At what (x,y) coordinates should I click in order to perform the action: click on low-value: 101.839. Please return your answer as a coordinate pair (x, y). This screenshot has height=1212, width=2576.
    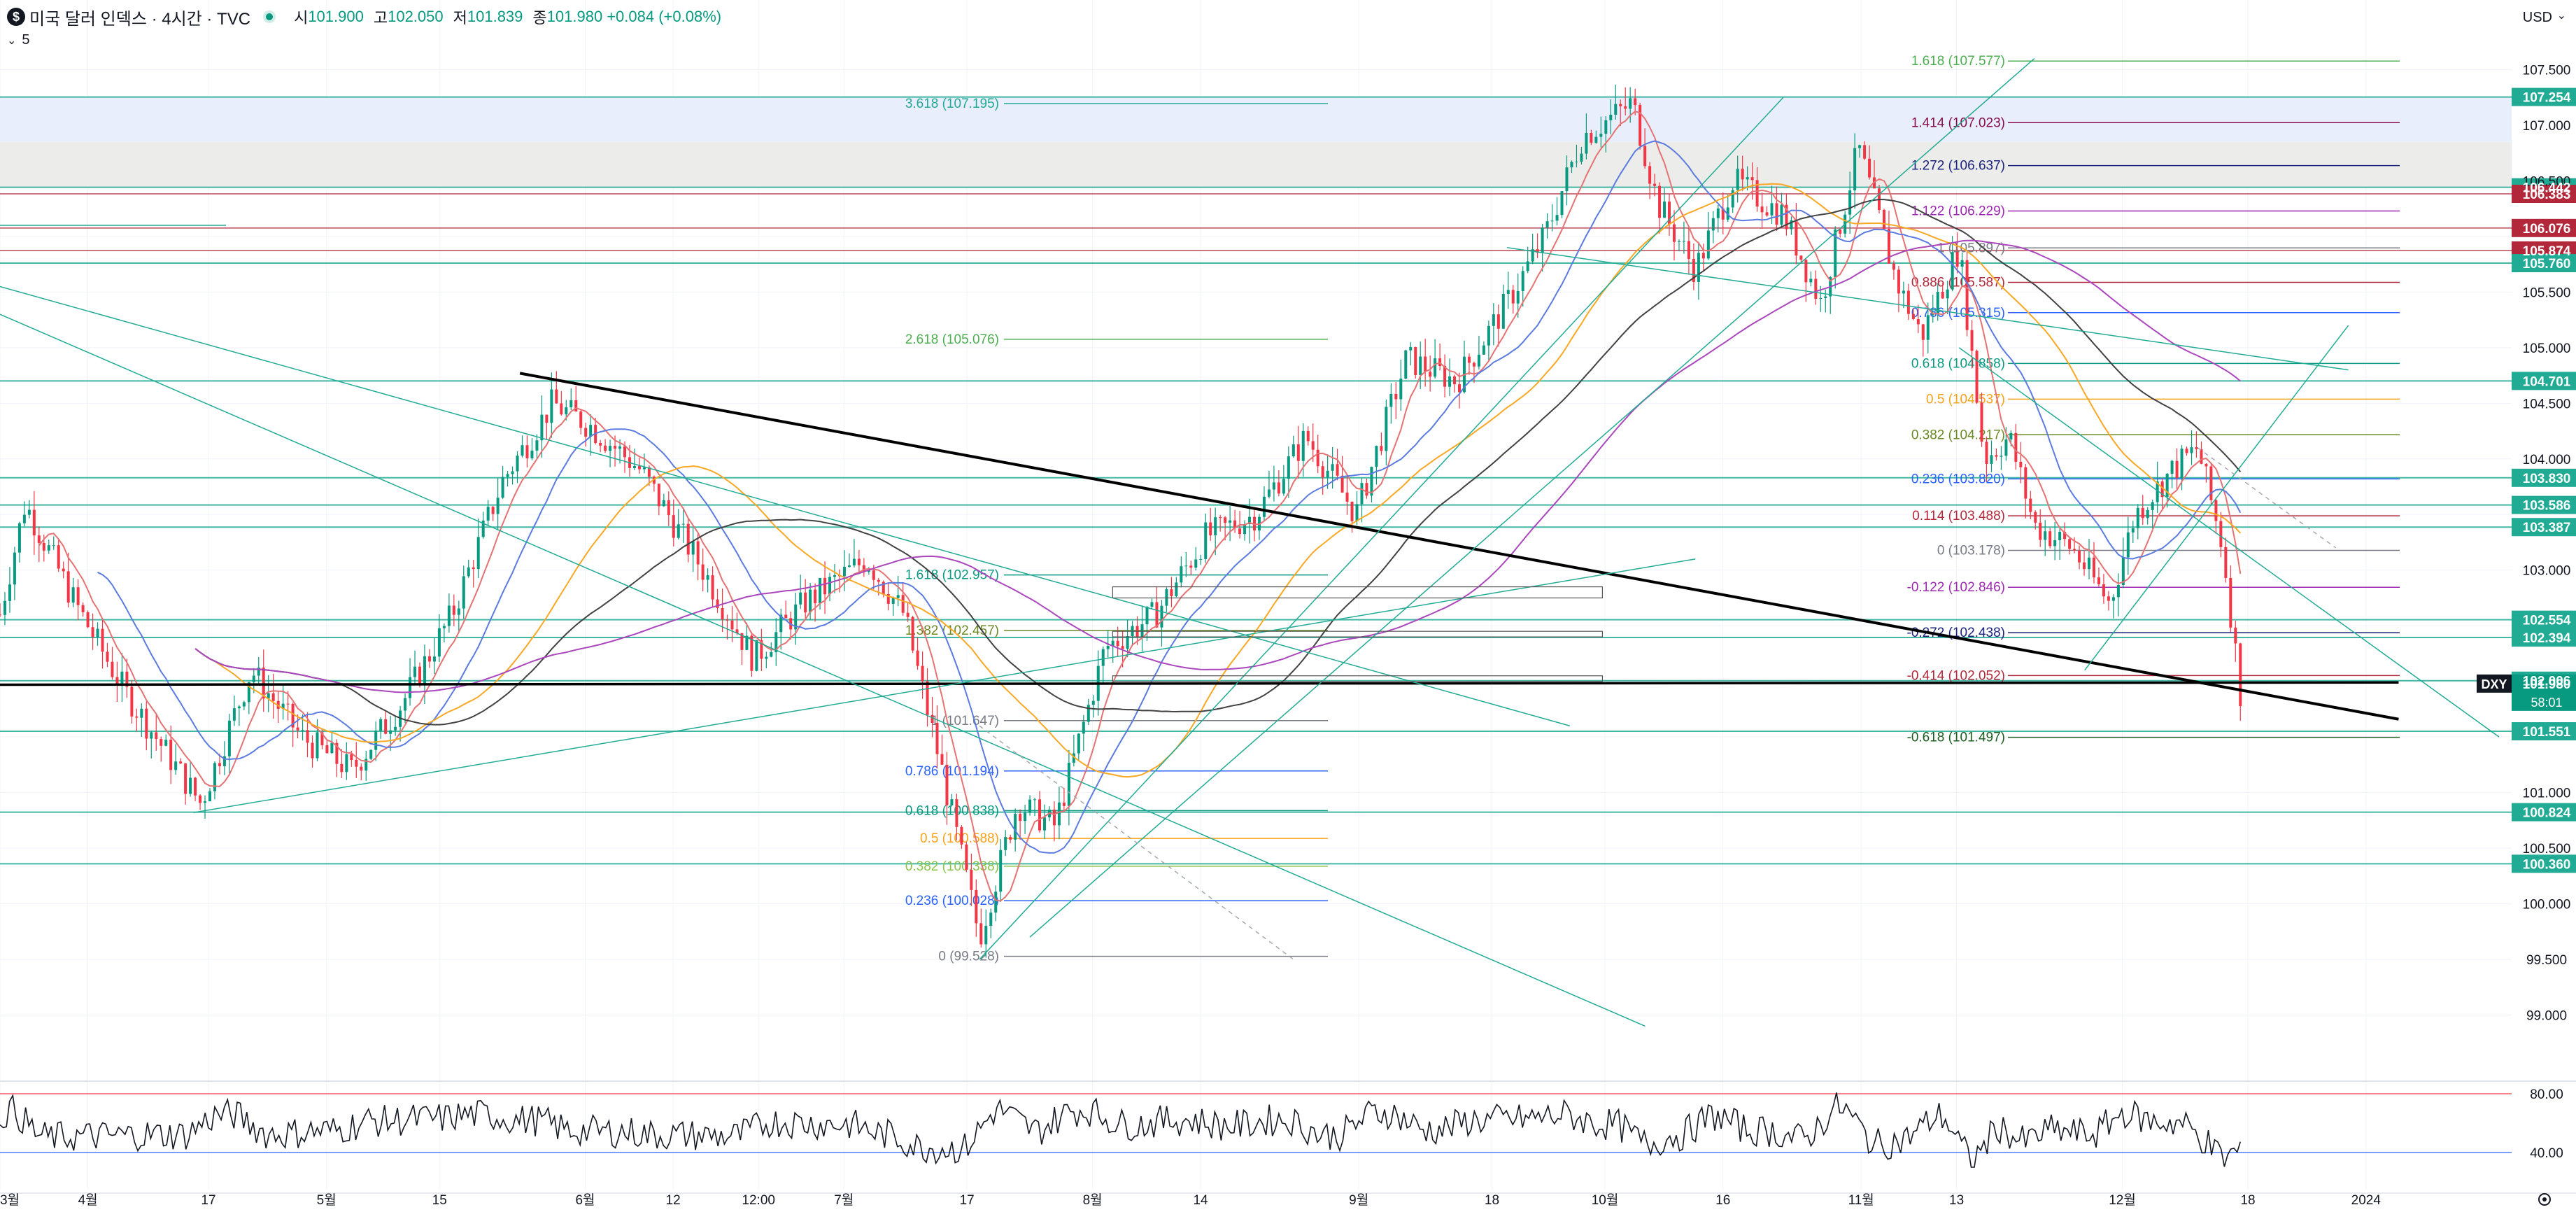
    Looking at the image, I should click on (495, 16).